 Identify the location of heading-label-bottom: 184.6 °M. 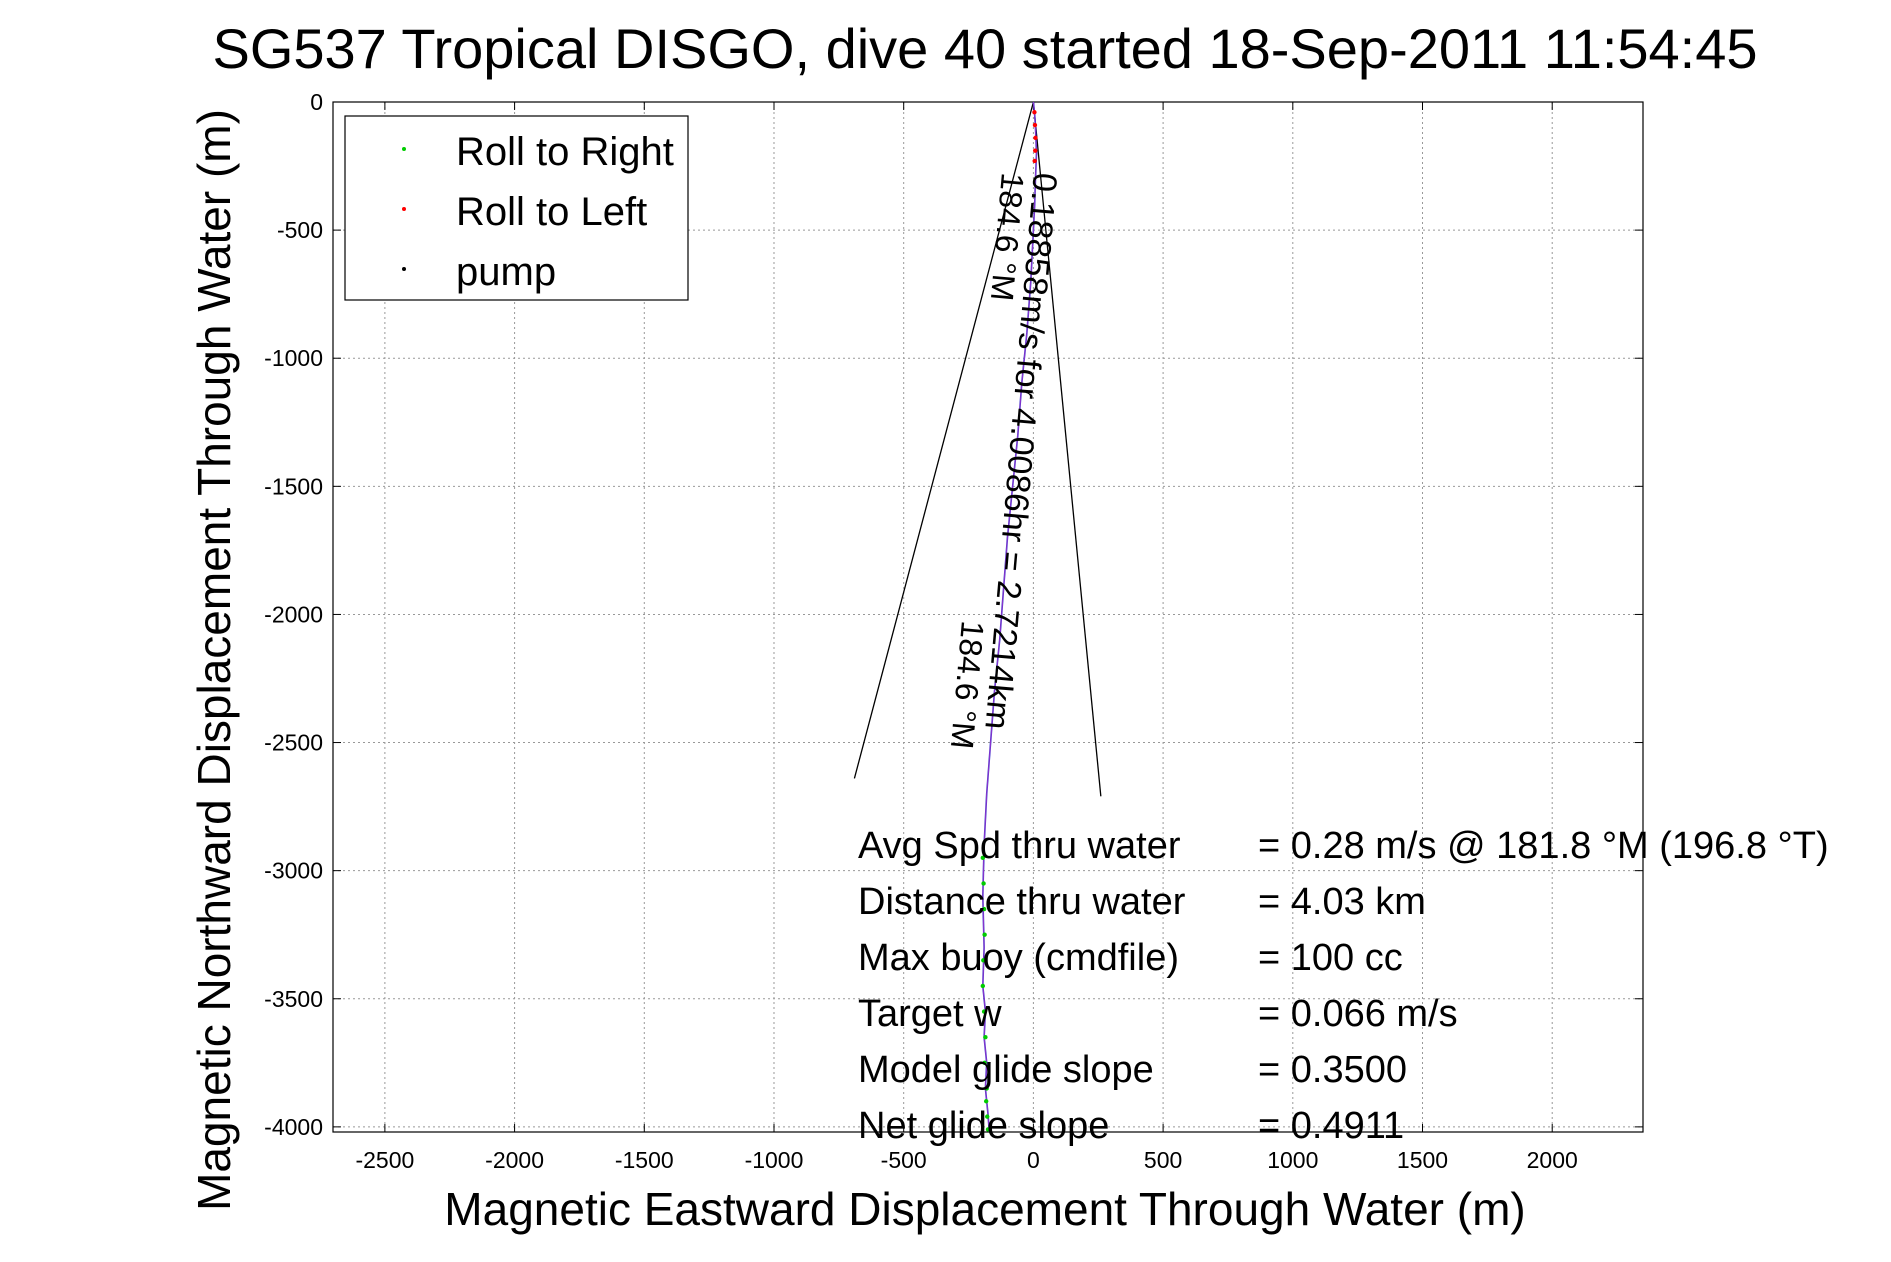
(967, 684).